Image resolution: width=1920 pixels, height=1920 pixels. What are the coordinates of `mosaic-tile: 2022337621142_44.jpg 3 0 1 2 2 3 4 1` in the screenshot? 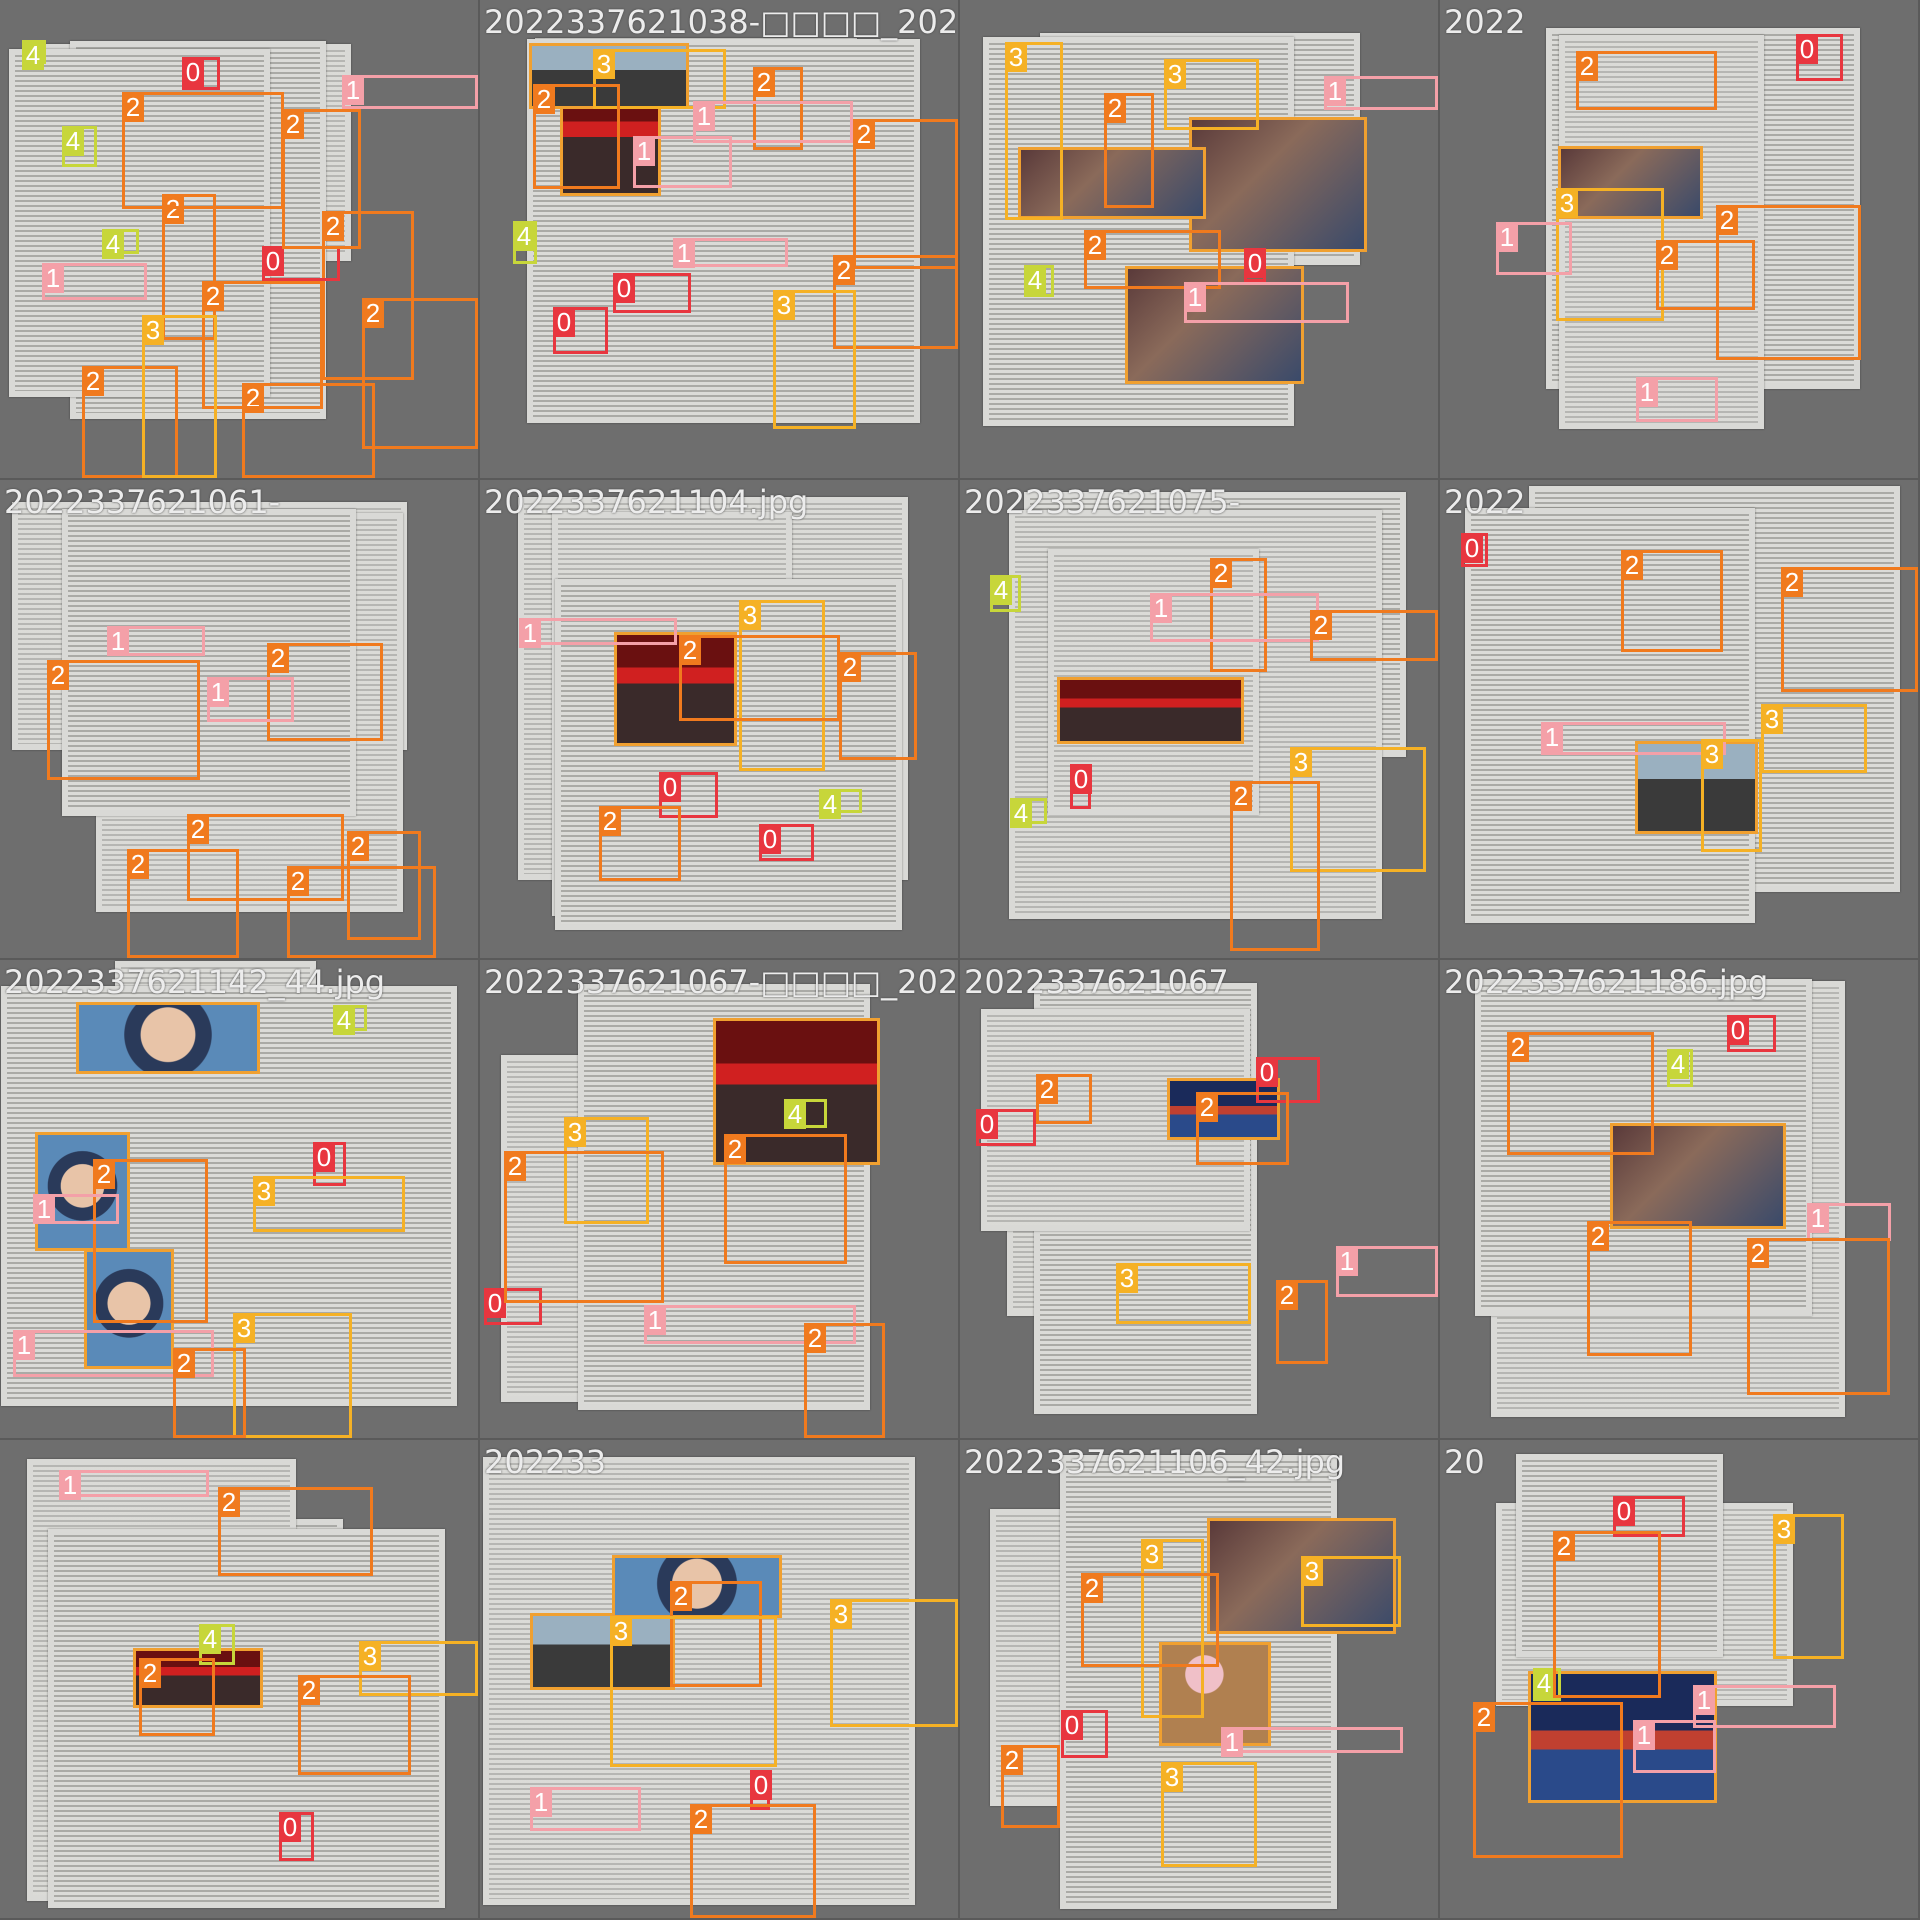 It's located at (240, 1200).